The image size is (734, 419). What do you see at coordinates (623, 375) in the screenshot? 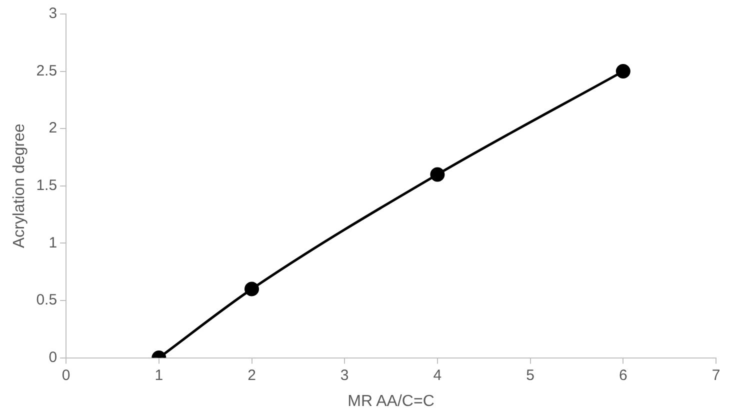
I see `x-tick-label: 6` at bounding box center [623, 375].